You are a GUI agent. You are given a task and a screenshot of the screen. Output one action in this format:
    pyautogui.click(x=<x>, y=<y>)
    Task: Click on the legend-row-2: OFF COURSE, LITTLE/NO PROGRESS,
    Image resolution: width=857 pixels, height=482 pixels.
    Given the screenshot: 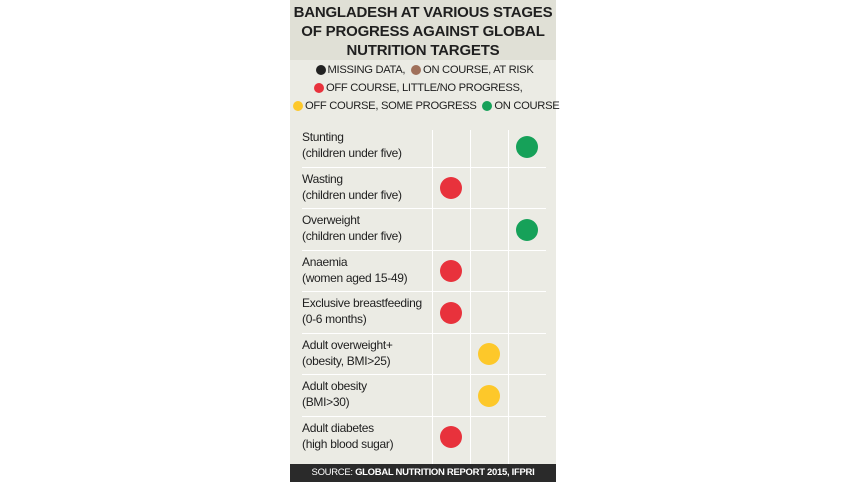 What is the action you would take?
    pyautogui.click(x=423, y=91)
    